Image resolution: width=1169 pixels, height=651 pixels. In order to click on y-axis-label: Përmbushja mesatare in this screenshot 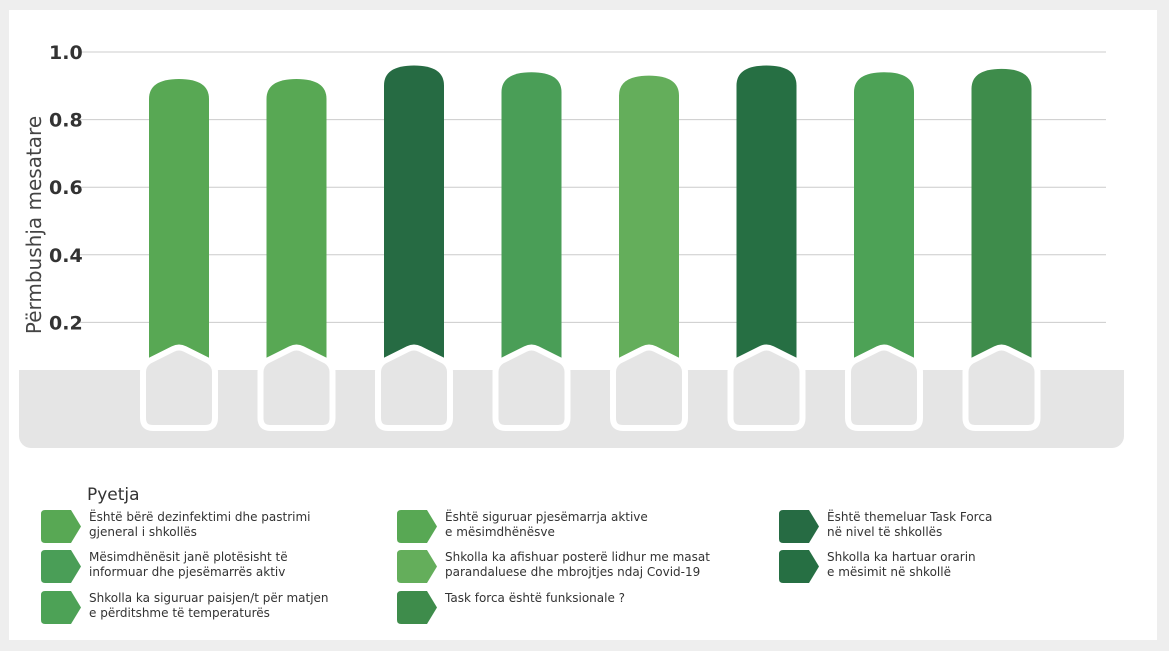, I will do `click(34, 225)`.